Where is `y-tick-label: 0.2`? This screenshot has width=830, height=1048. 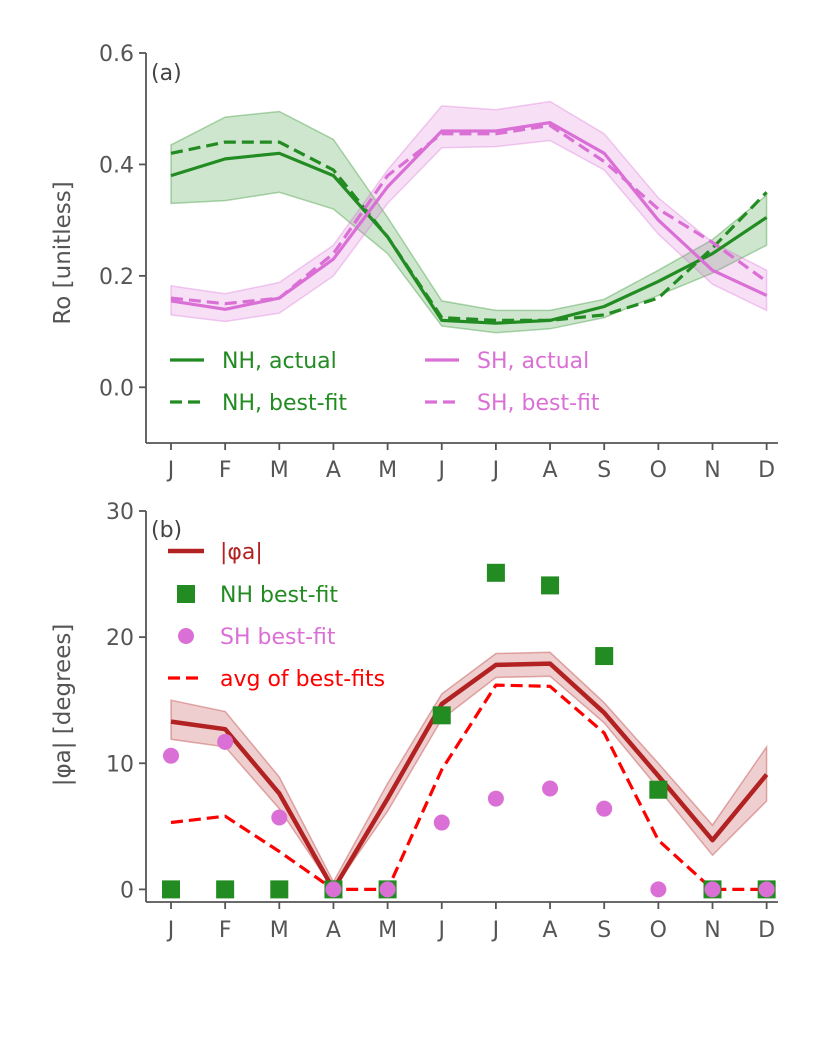
y-tick-label: 0.2 is located at coordinates (116, 277).